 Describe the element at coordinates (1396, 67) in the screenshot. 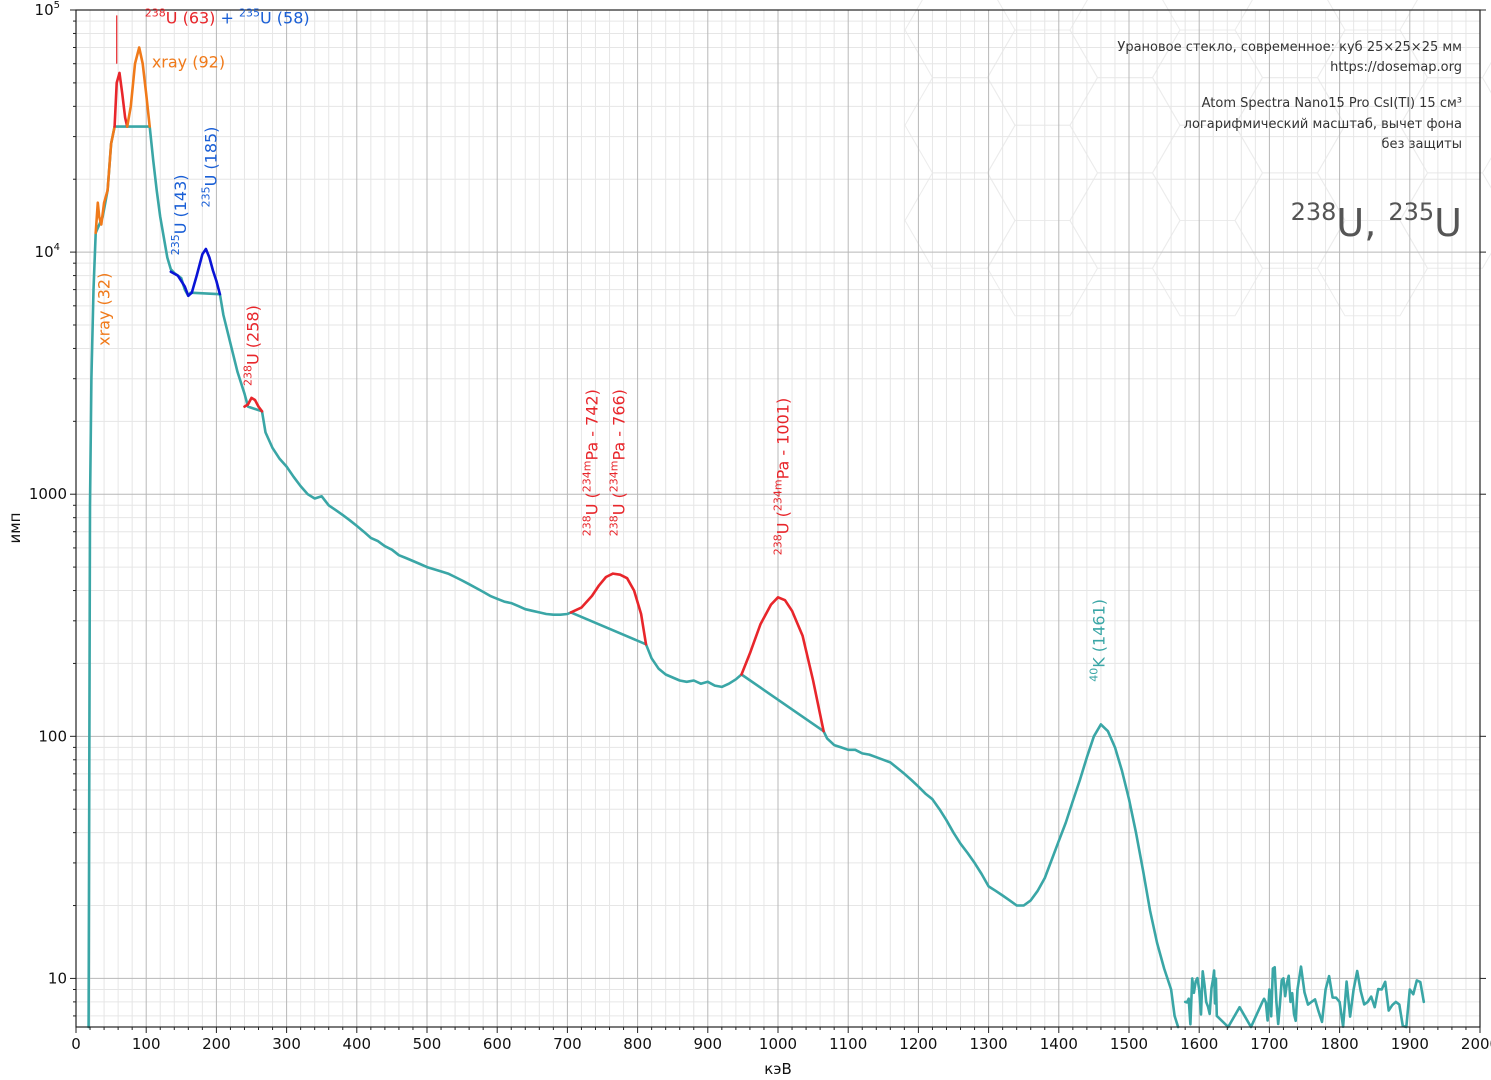

I see `info-line: https://dosemap.org` at that location.